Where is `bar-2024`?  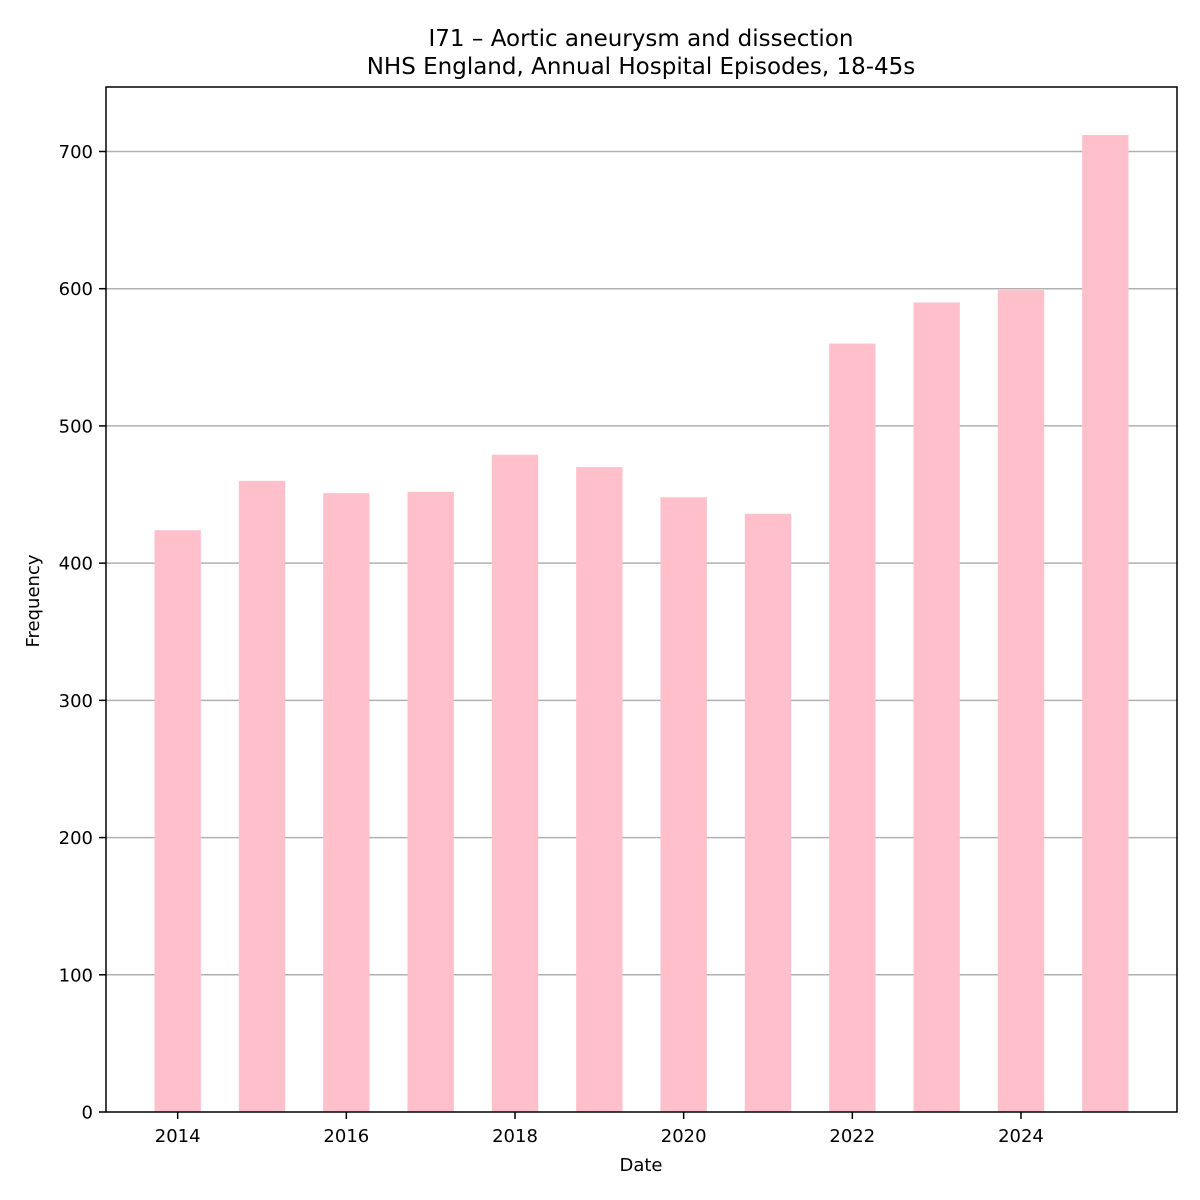 bar-2024 is located at coordinates (1021, 701).